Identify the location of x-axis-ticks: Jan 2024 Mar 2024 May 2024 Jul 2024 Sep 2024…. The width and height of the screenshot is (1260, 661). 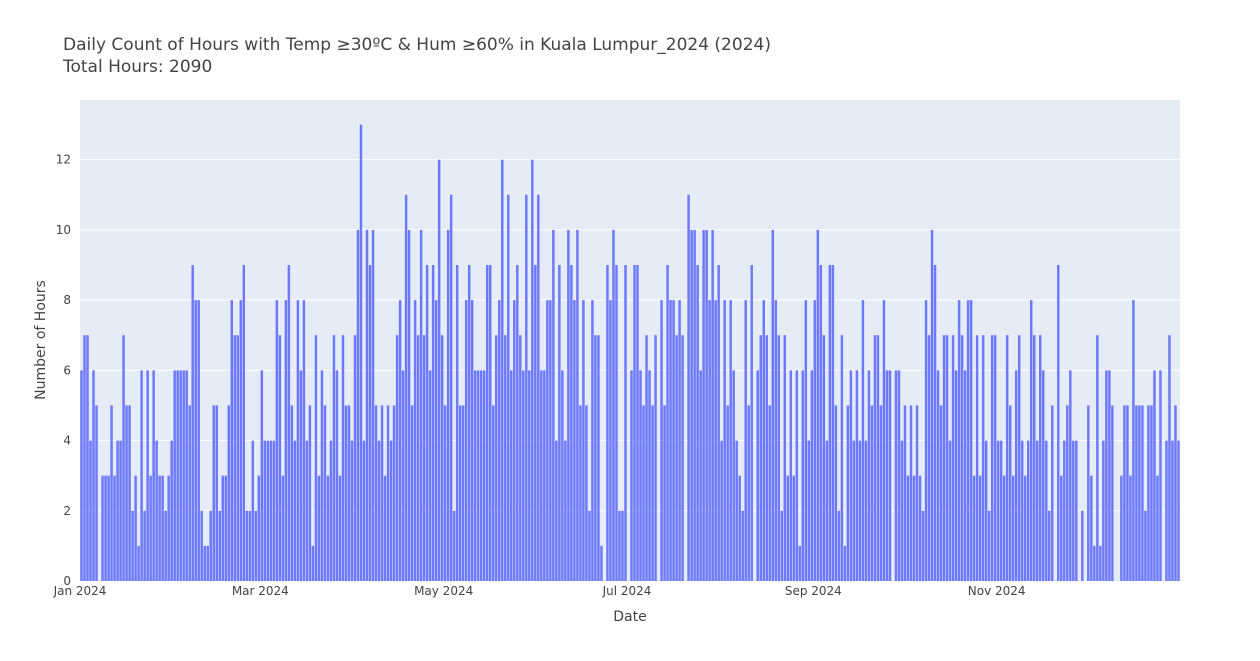
(539, 591).